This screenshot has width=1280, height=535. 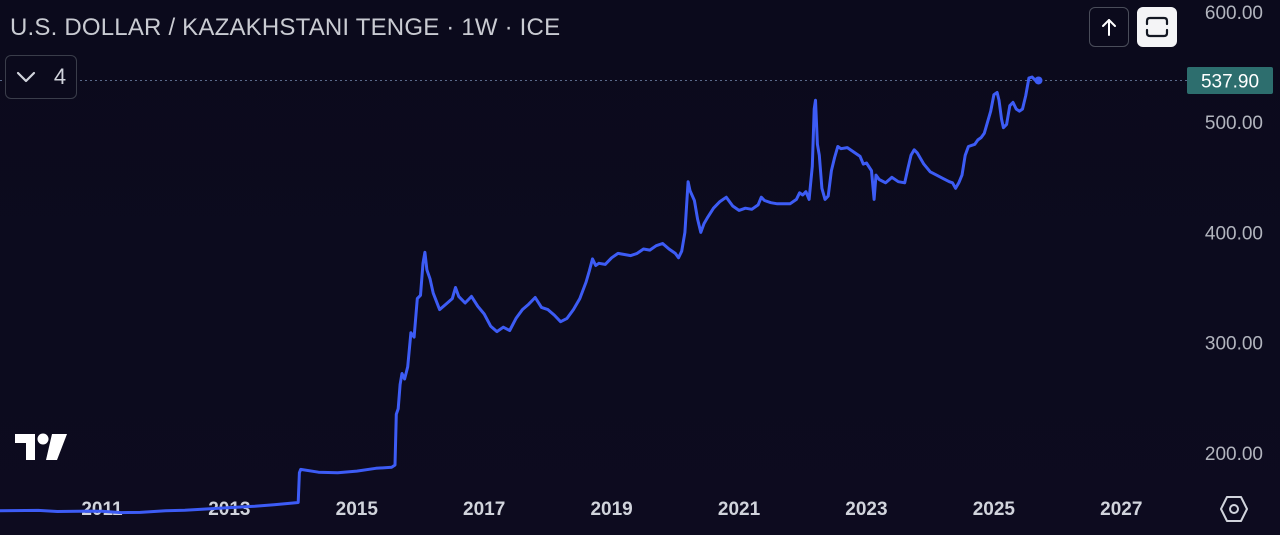 What do you see at coordinates (1121, 509) in the screenshot?
I see `x-tick-label: 2027` at bounding box center [1121, 509].